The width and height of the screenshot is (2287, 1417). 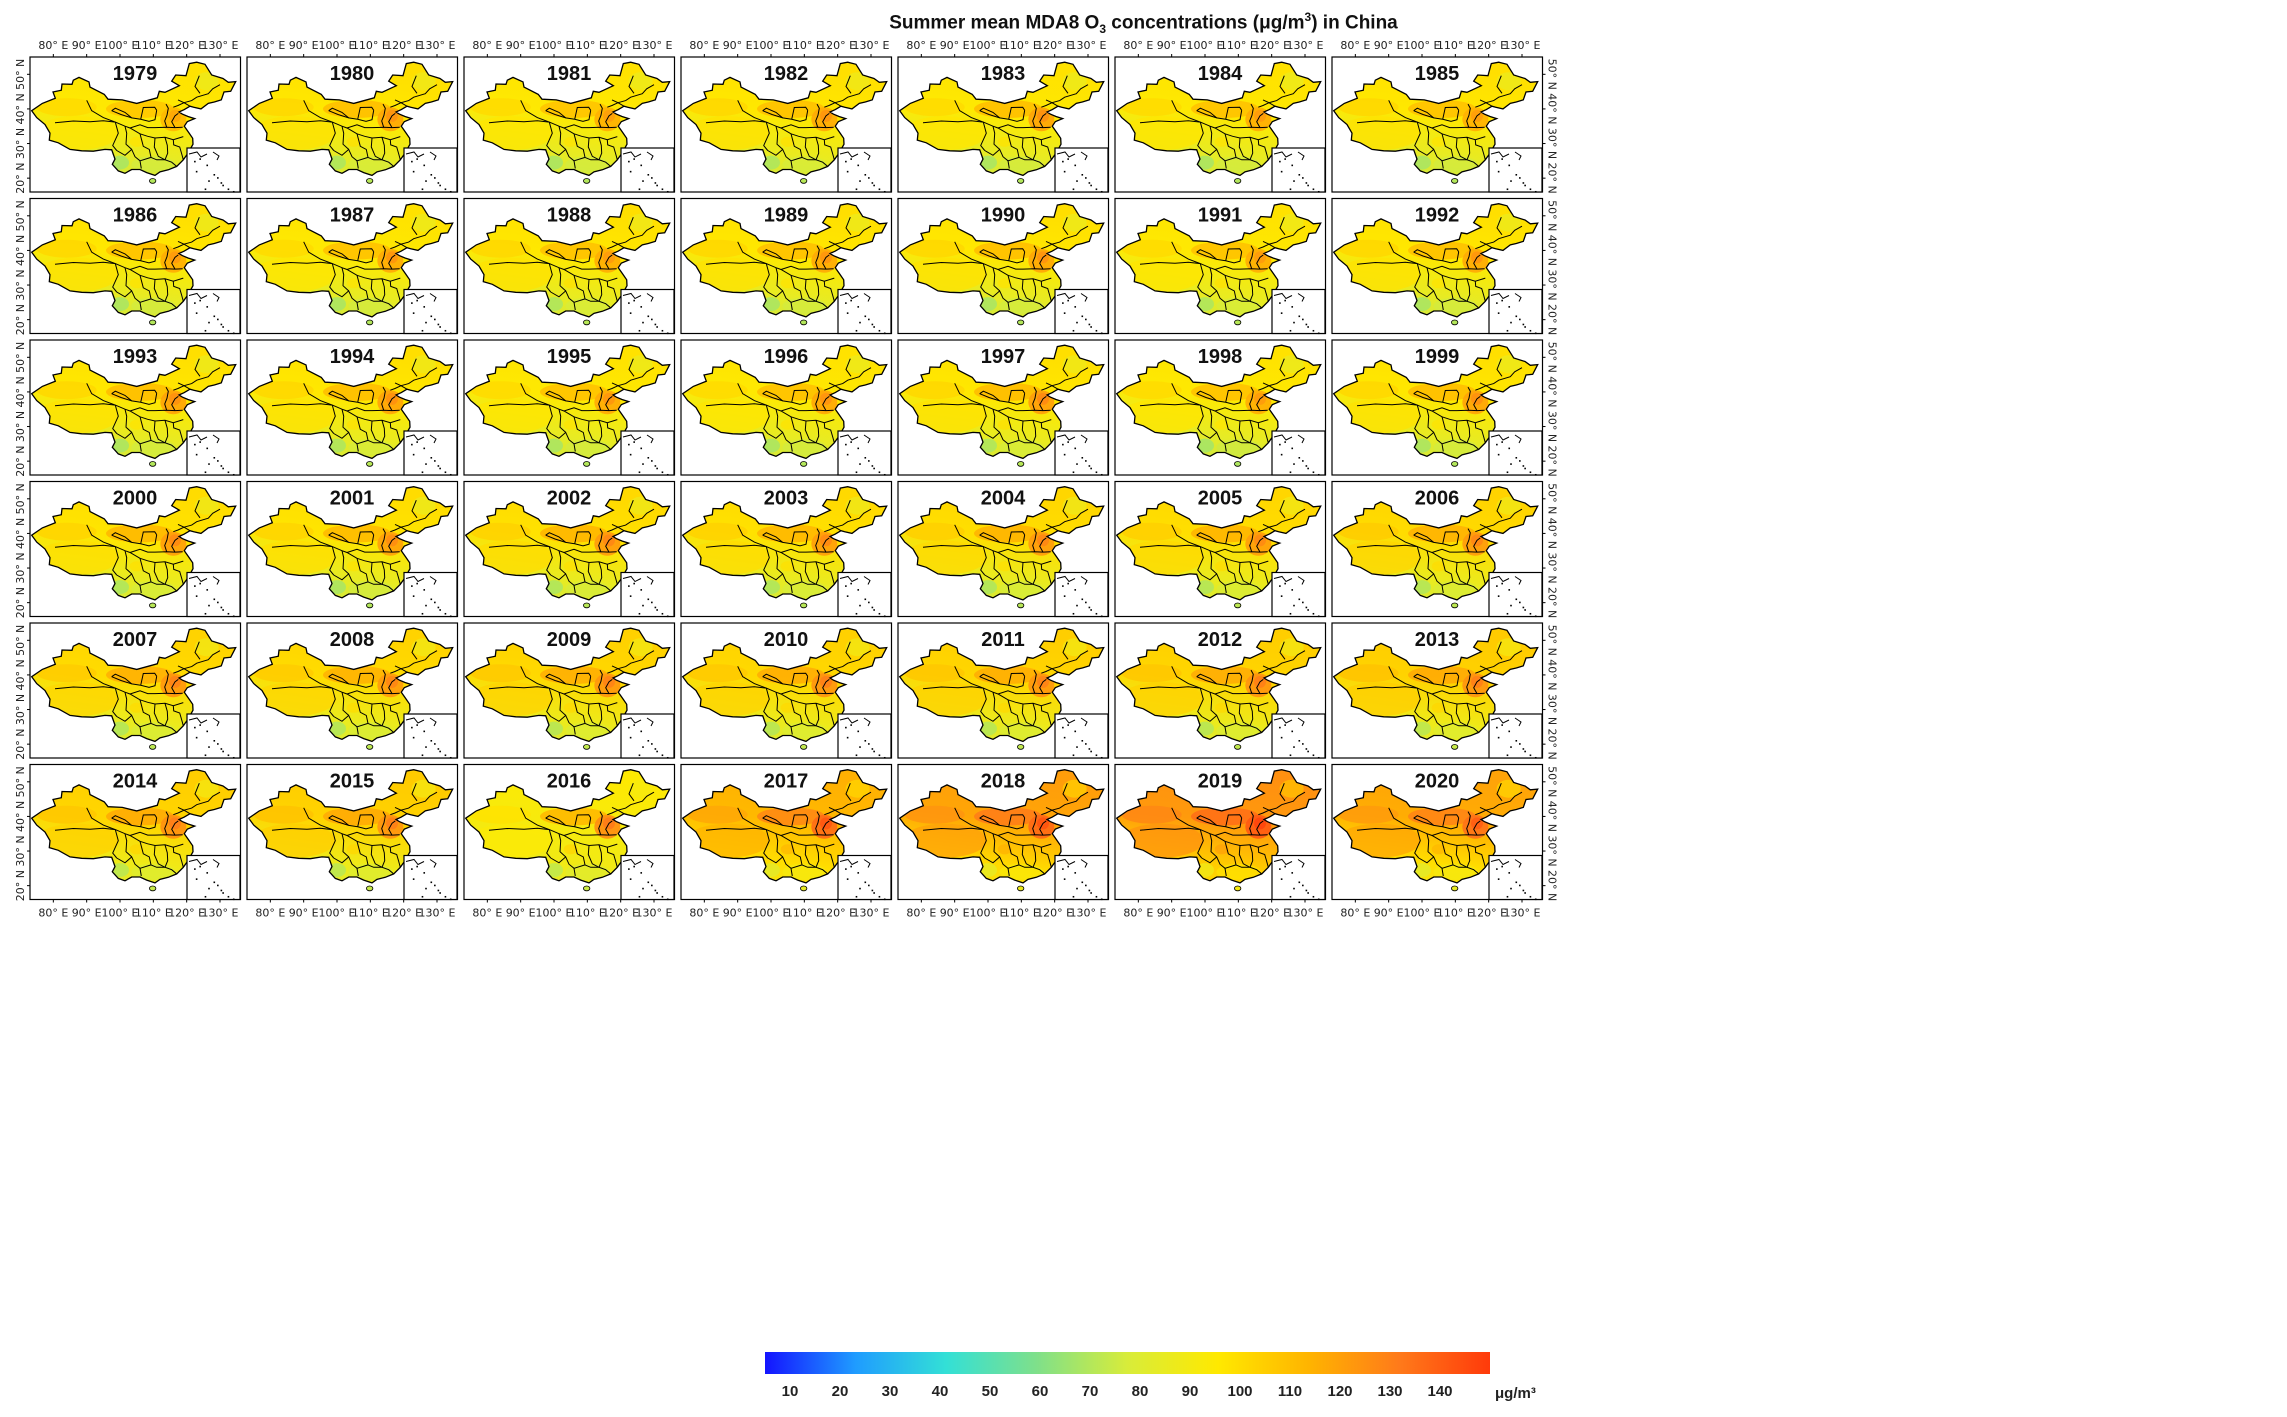 I want to click on panel-year-label: 2016, so click(x=569, y=782).